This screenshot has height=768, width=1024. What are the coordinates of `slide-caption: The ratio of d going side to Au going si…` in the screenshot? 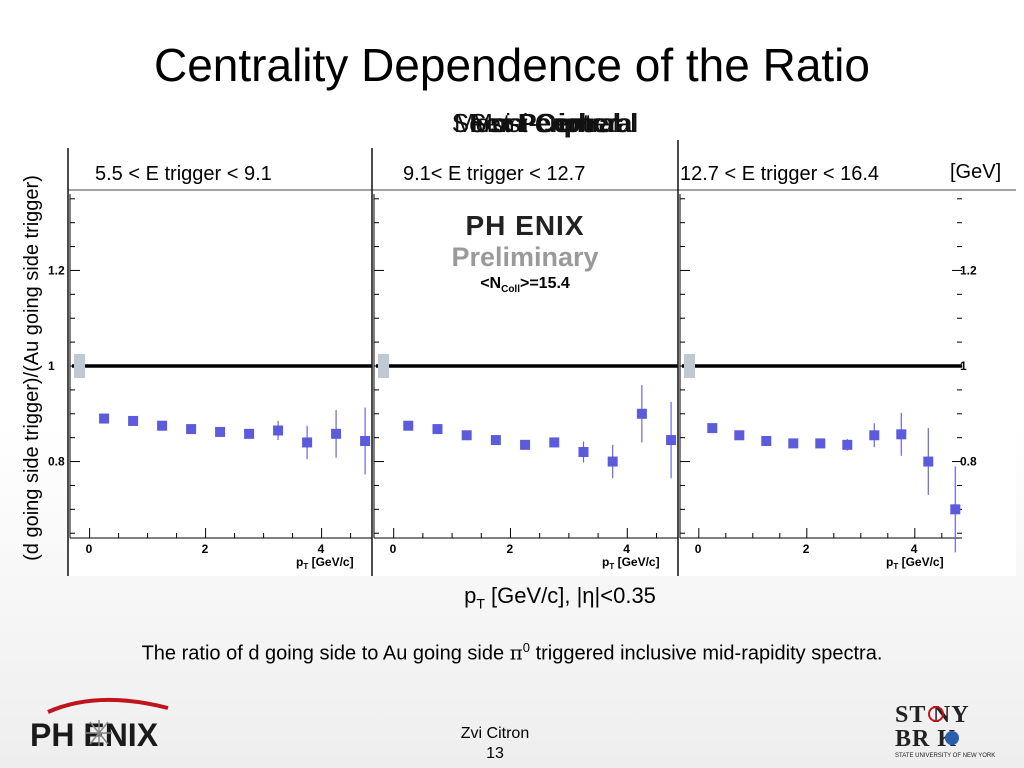 It's located at (512, 652).